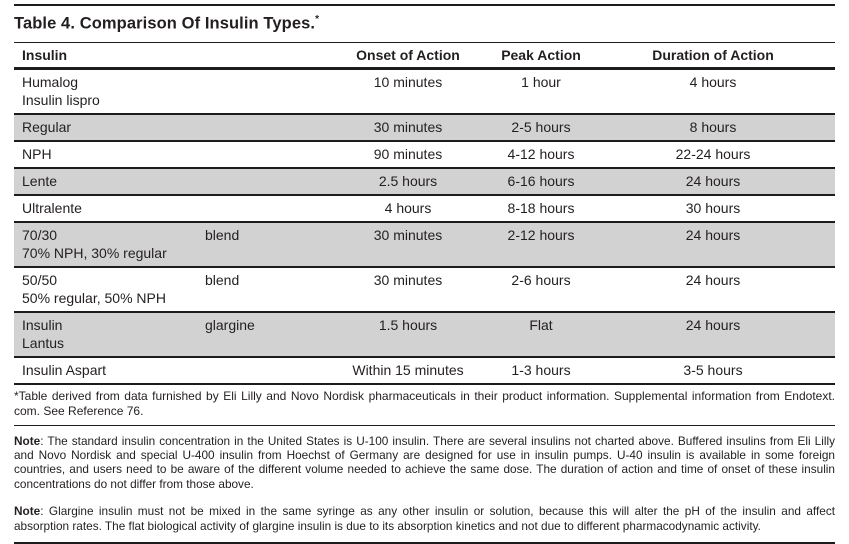 This screenshot has height=544, width=849. What do you see at coordinates (424, 24) in the screenshot?
I see `table-title: Table 4. Comparison Of Insulin Types.*` at bounding box center [424, 24].